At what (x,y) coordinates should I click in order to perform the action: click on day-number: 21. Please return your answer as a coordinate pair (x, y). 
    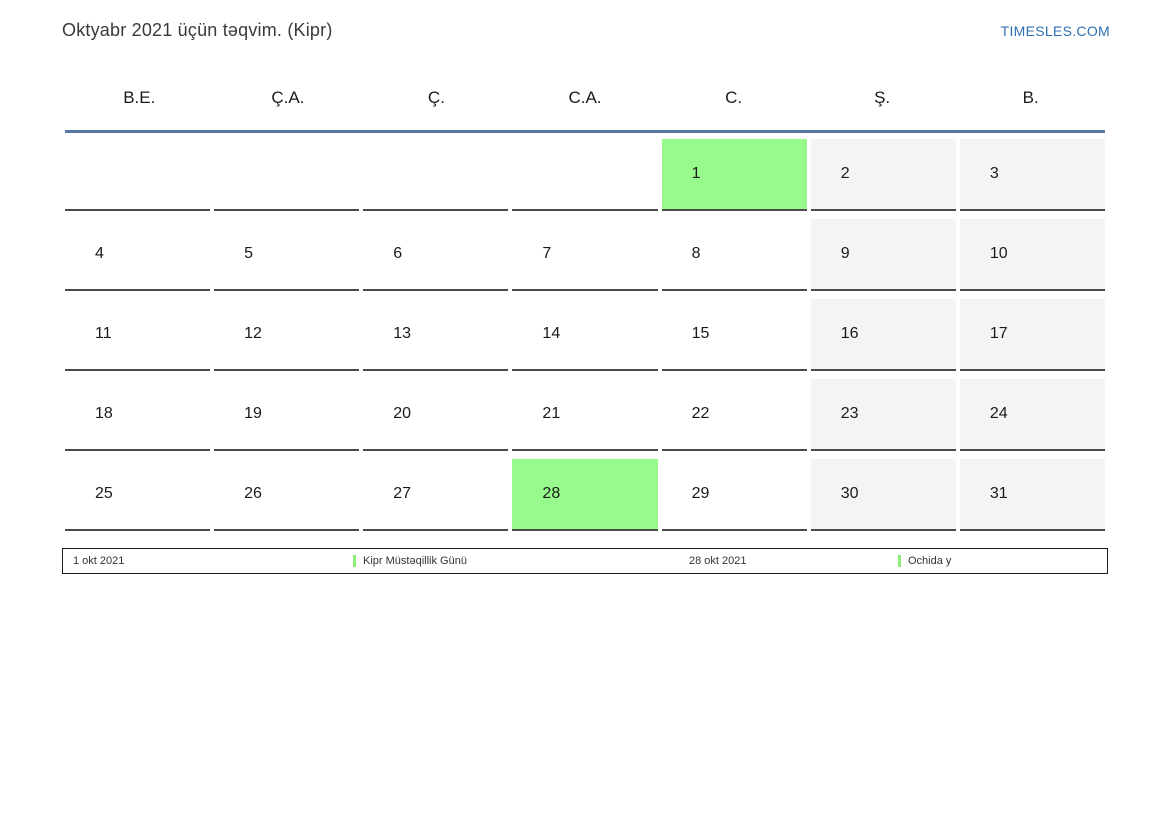
    Looking at the image, I should click on (551, 413).